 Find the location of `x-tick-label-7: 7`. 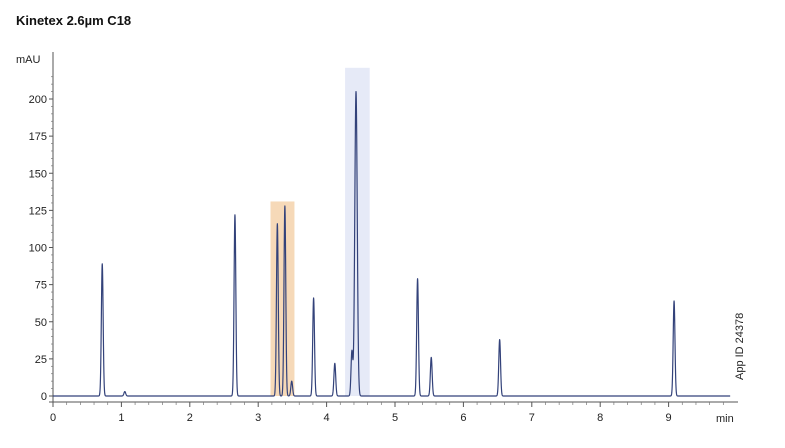

x-tick-label-7: 7 is located at coordinates (532, 418).